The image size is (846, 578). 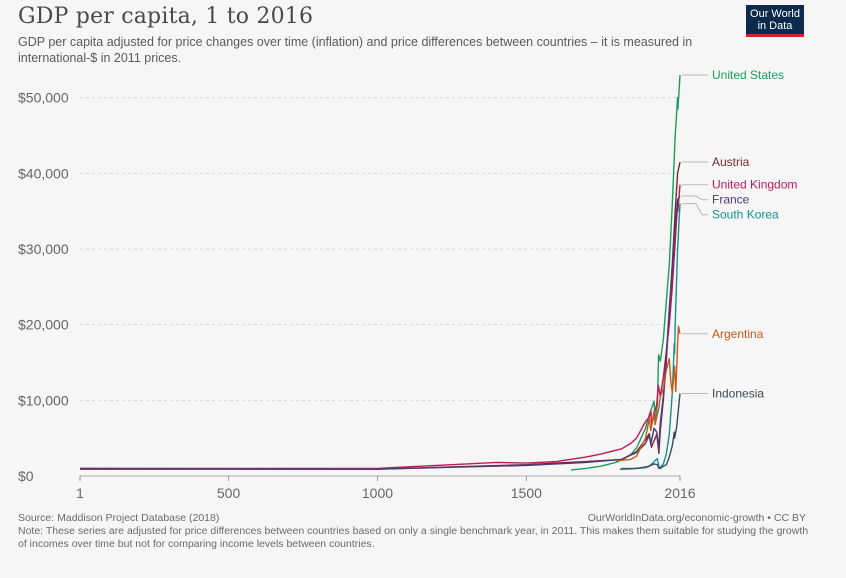 What do you see at coordinates (43, 173) in the screenshot?
I see `y-tick-label: $40,000` at bounding box center [43, 173].